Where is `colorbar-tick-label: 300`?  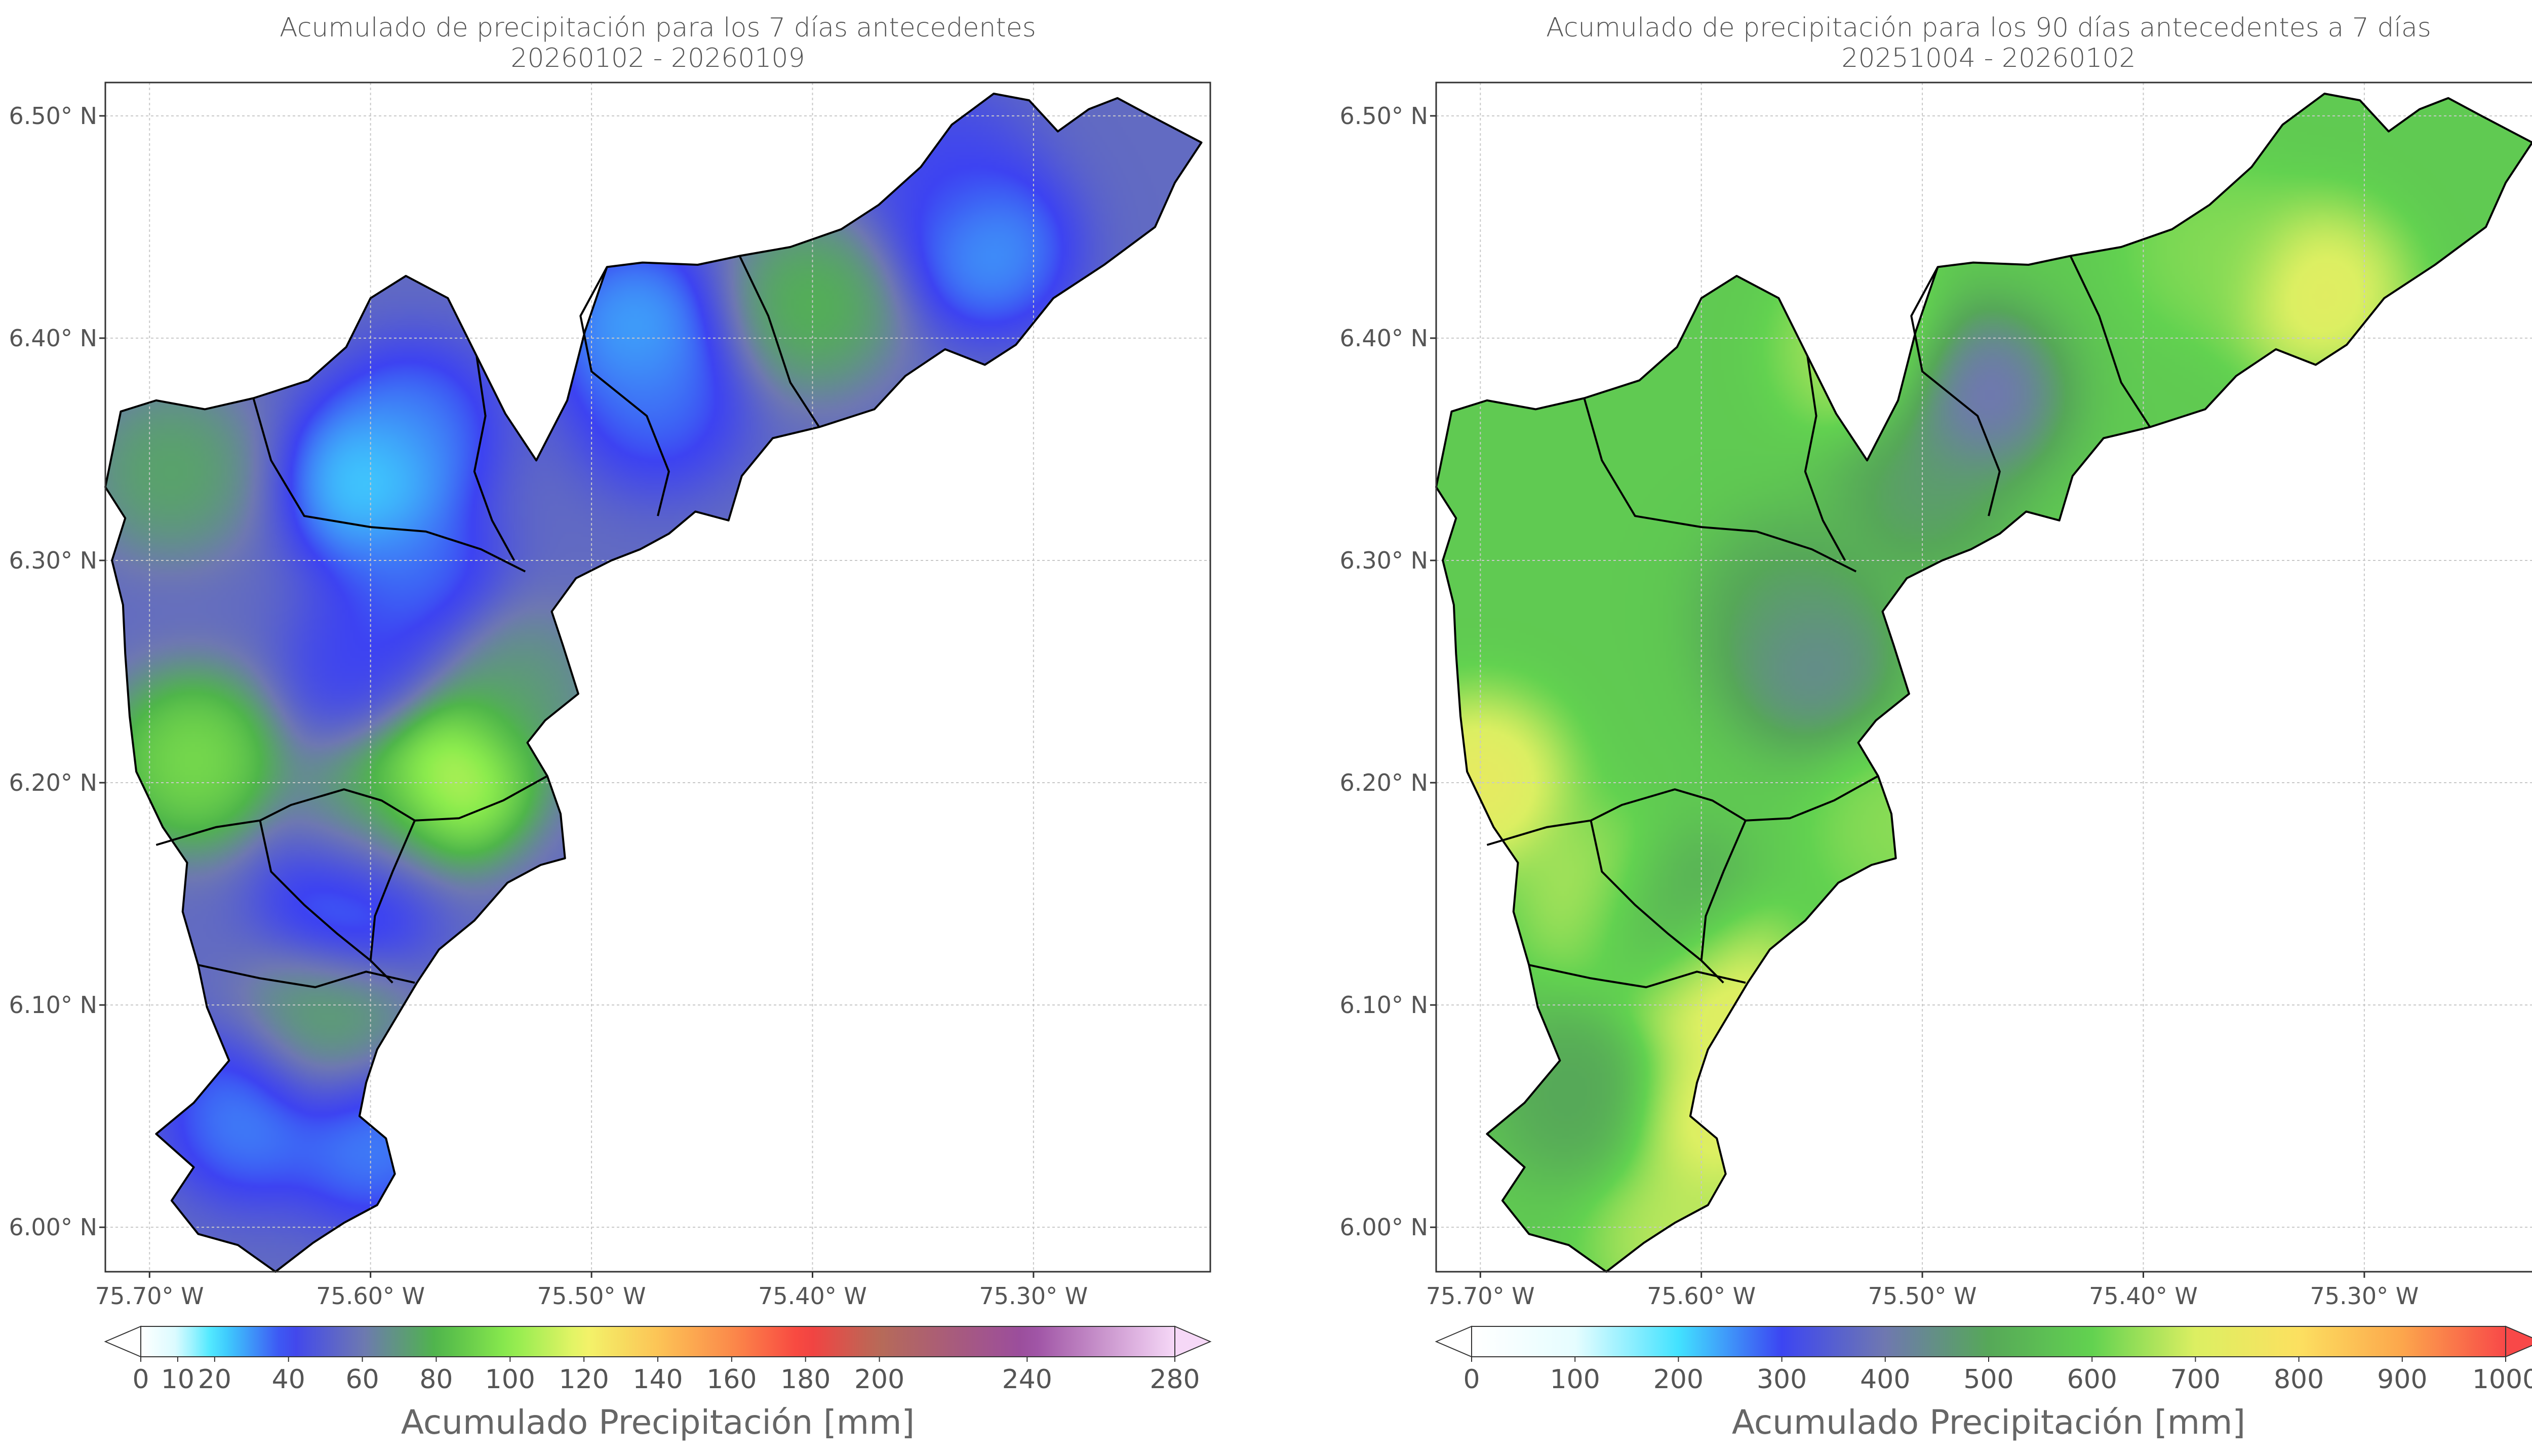
colorbar-tick-label: 300 is located at coordinates (1782, 1379).